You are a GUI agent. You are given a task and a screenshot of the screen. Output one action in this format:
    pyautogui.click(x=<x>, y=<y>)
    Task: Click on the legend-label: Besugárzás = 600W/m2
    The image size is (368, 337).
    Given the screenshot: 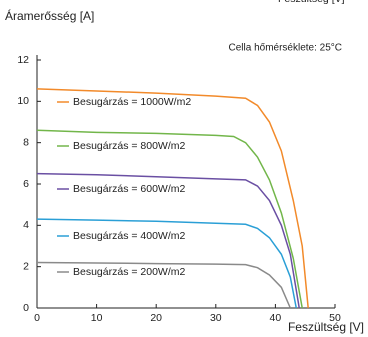 What is the action you would take?
    pyautogui.click(x=129, y=189)
    